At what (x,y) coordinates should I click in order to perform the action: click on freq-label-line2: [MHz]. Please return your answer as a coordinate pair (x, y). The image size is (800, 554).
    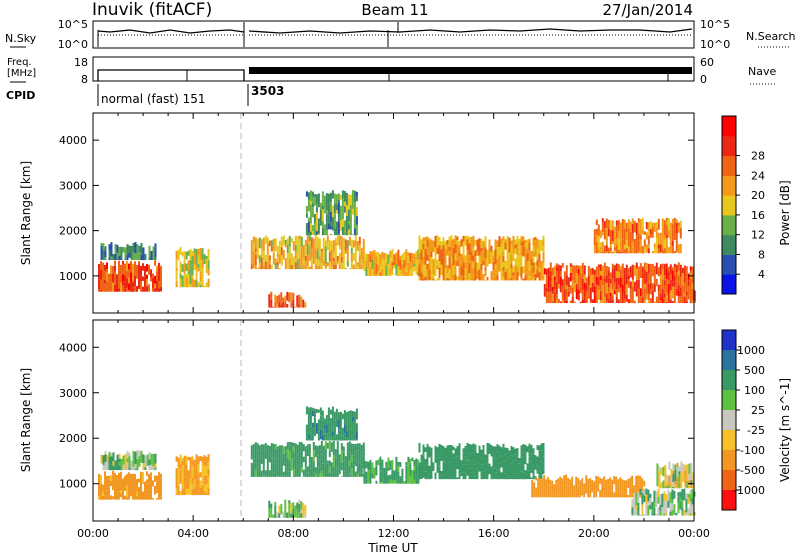
    Looking at the image, I should click on (21, 73).